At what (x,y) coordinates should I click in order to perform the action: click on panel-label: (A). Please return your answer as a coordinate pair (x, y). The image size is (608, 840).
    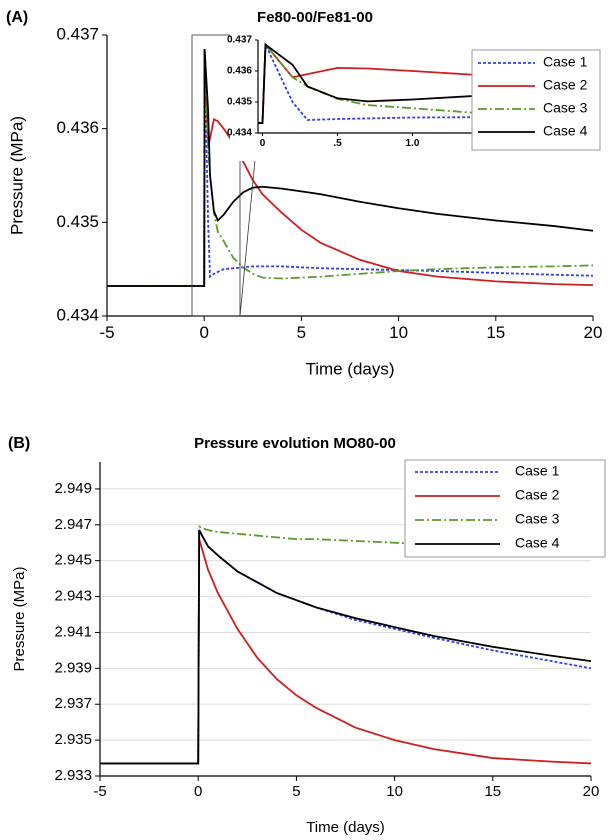
    Looking at the image, I should click on (17, 17).